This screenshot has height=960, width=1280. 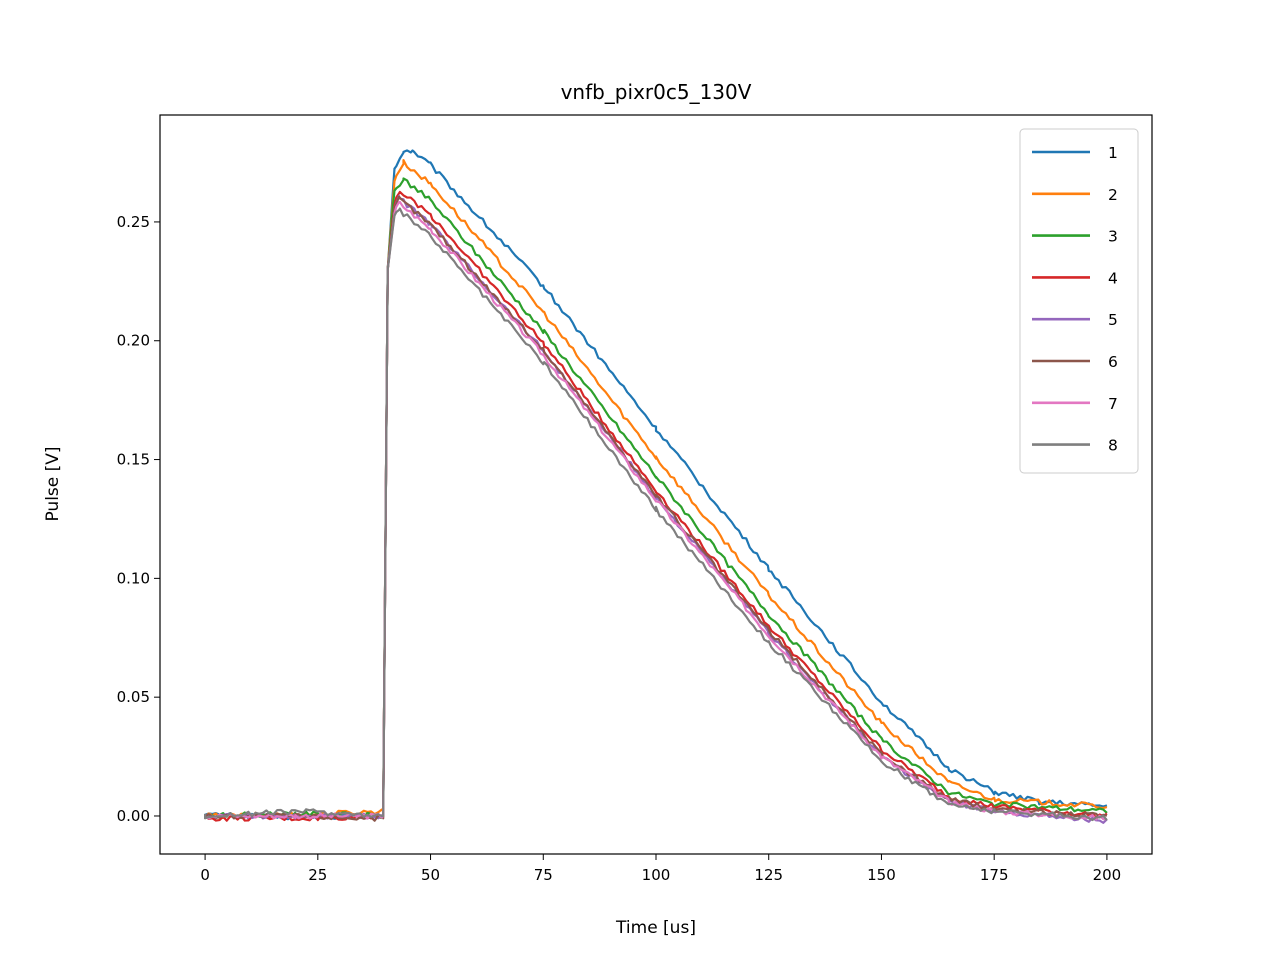 I want to click on x-tick-label: 50, so click(x=430, y=875).